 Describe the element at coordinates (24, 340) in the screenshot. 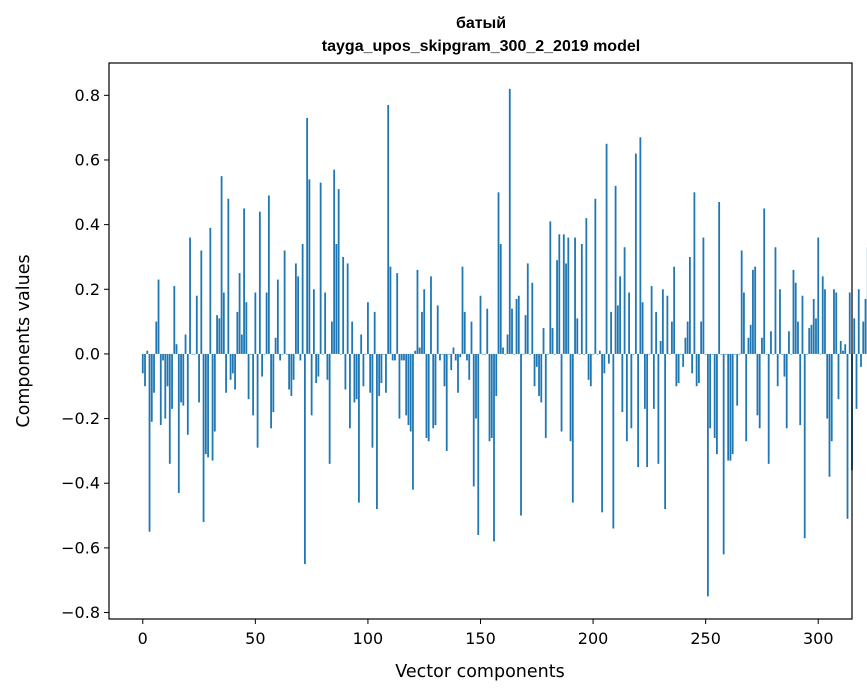

I see `y-axis-label: Components values` at that location.